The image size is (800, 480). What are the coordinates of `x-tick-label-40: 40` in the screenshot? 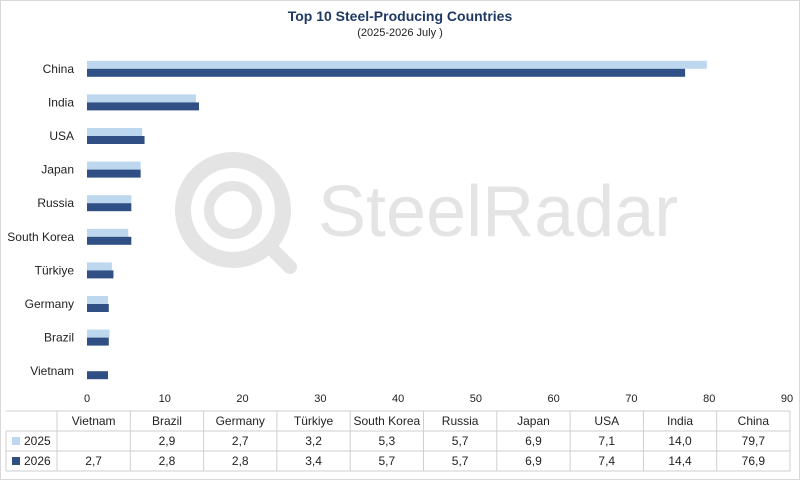 It's located at (398, 399).